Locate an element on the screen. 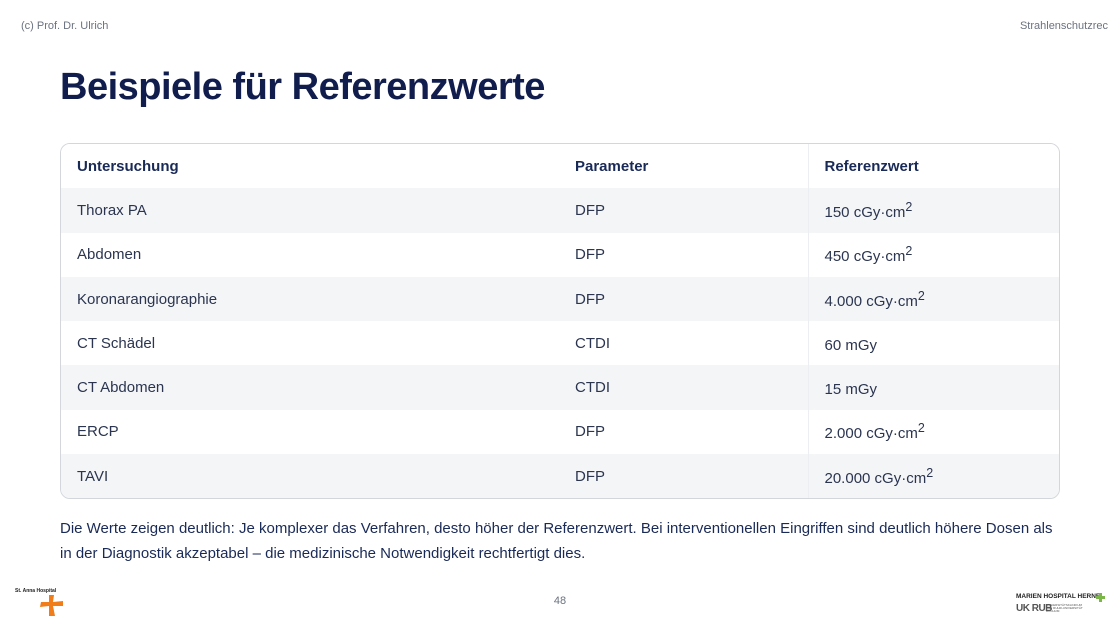 The height and width of the screenshot is (630, 1120). green-cross-icon is located at coordinates (1100, 597).